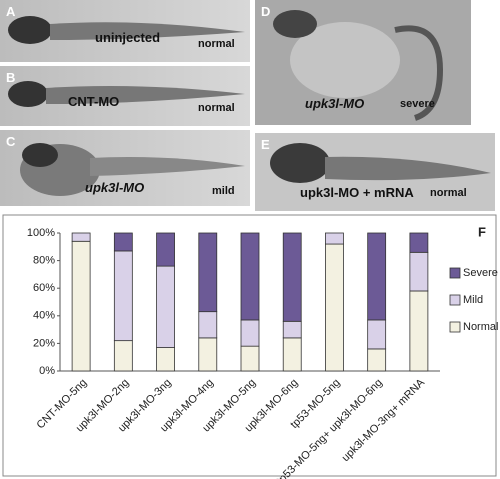  I want to click on photo-panel: B CNT-MO normal, so click(125, 96).